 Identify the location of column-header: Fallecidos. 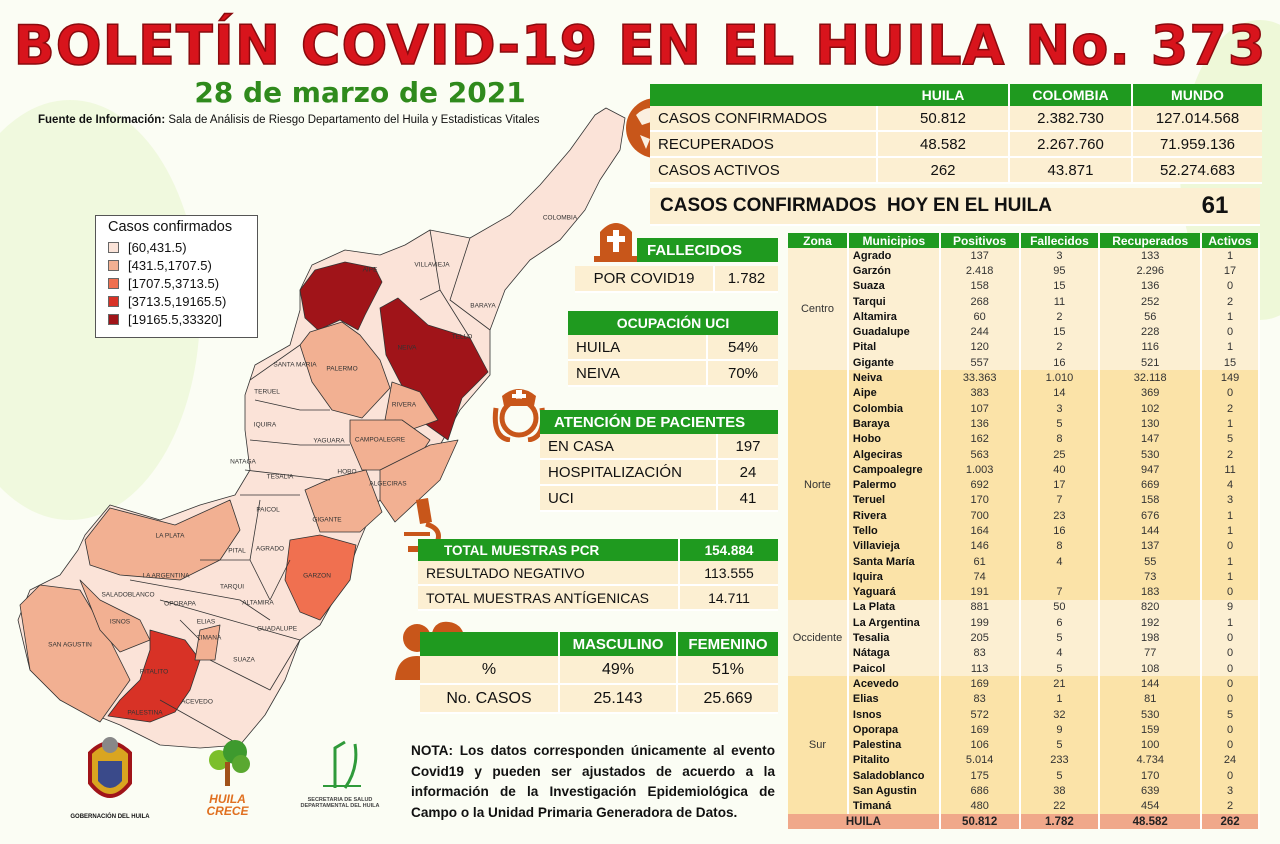
(1060, 240).